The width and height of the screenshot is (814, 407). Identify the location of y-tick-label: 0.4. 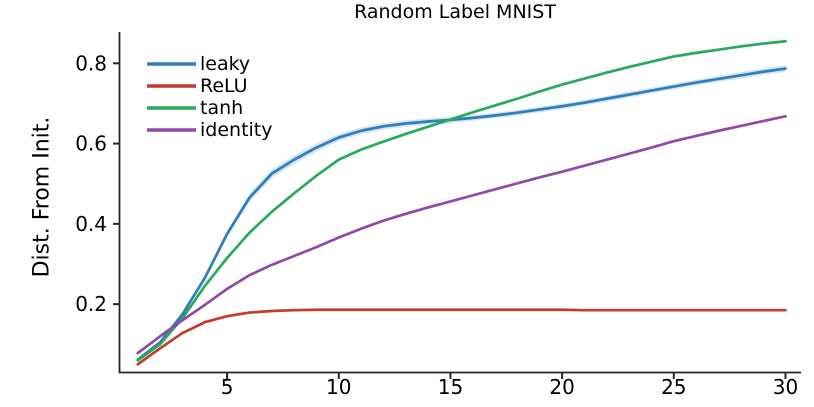
(91, 224).